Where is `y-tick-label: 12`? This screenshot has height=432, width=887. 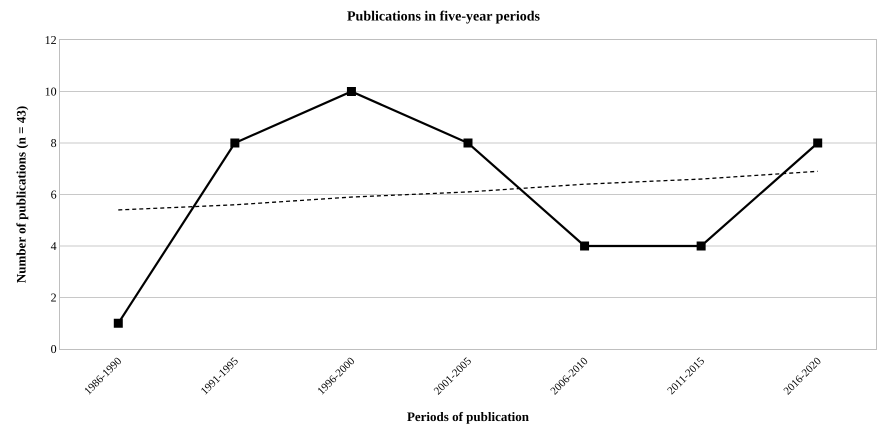
y-tick-label: 12 is located at coordinates (50, 40).